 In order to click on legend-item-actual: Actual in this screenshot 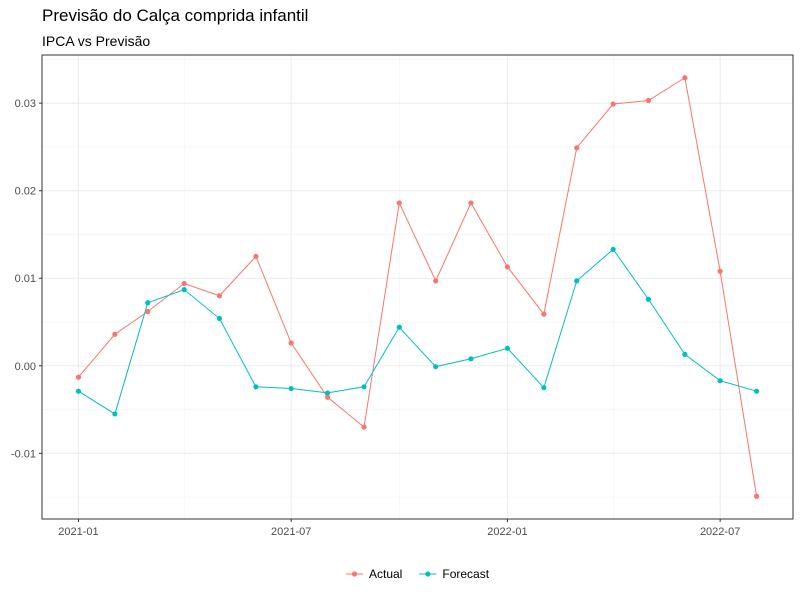, I will do `click(374, 574)`.